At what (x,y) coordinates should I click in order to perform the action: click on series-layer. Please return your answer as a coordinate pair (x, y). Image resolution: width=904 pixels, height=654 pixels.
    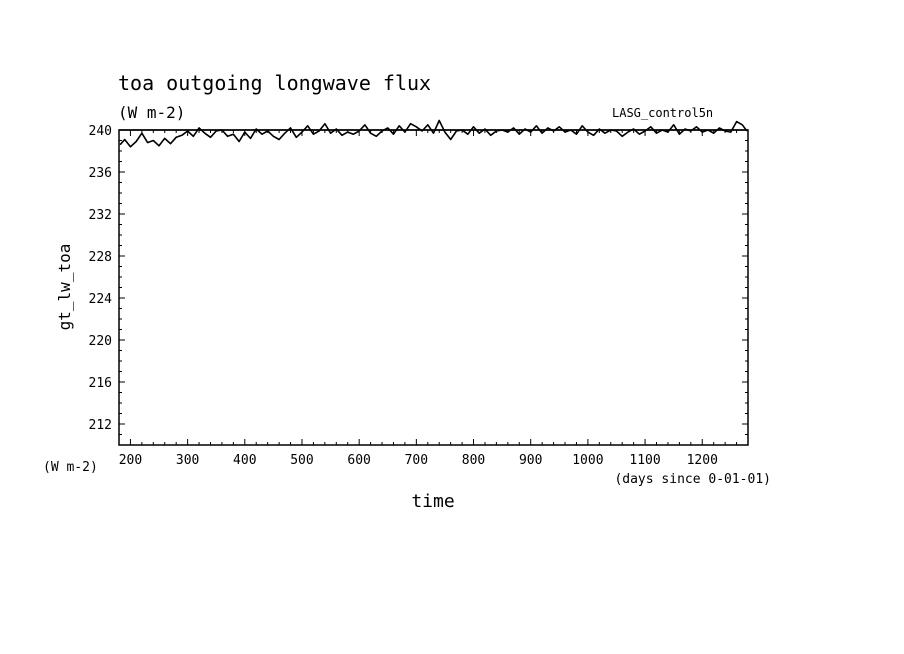
    Looking at the image, I should click on (433, 133).